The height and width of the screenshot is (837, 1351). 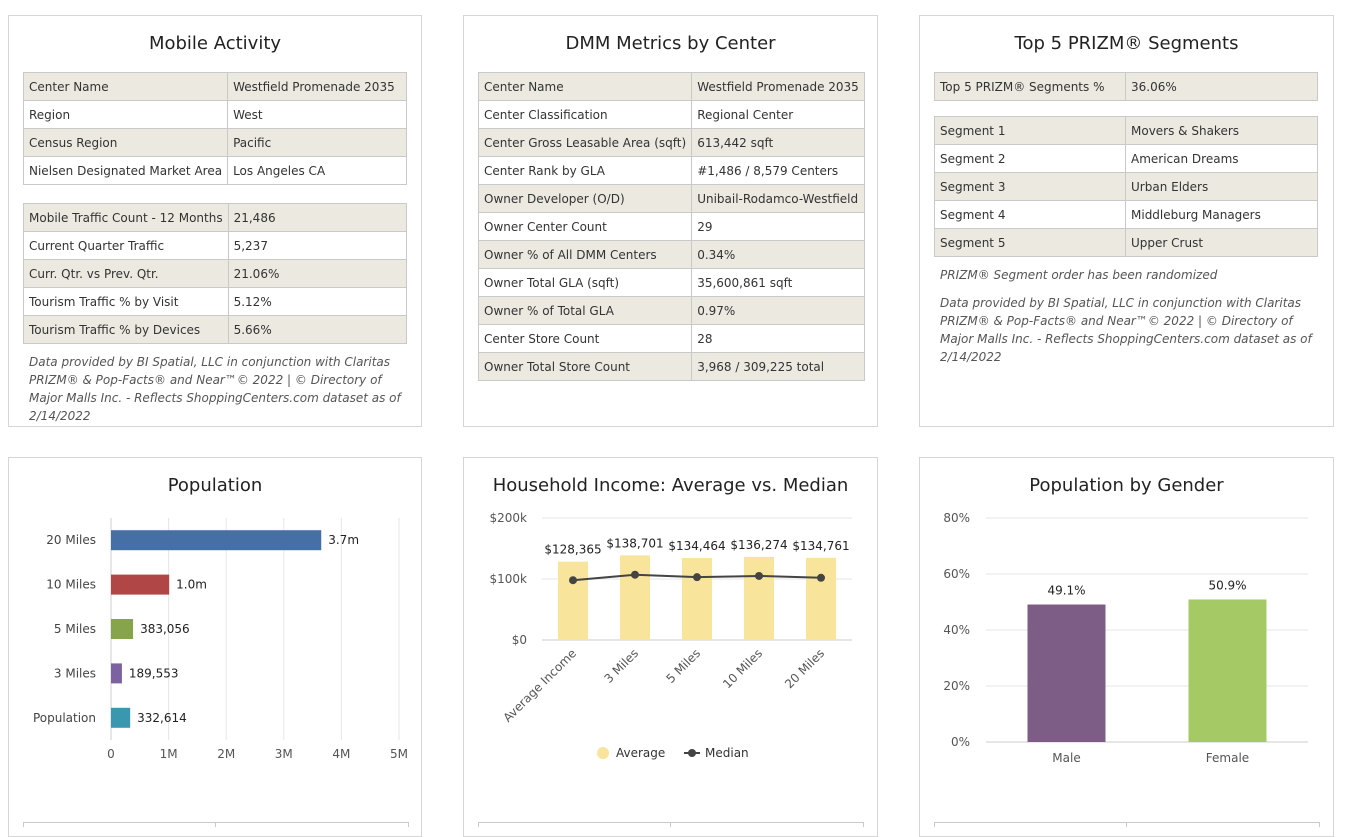 What do you see at coordinates (956, 574) in the screenshot?
I see `y-tick-label: 60%` at bounding box center [956, 574].